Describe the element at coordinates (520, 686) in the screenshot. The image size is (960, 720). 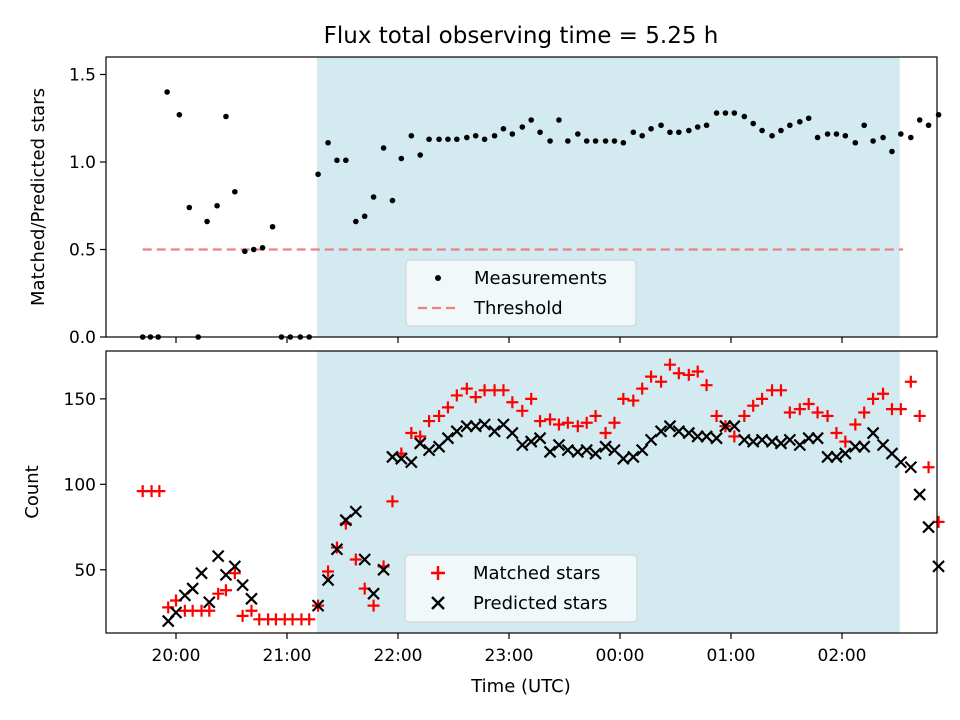
I see `x-axis-label: Time (UTC)` at that location.